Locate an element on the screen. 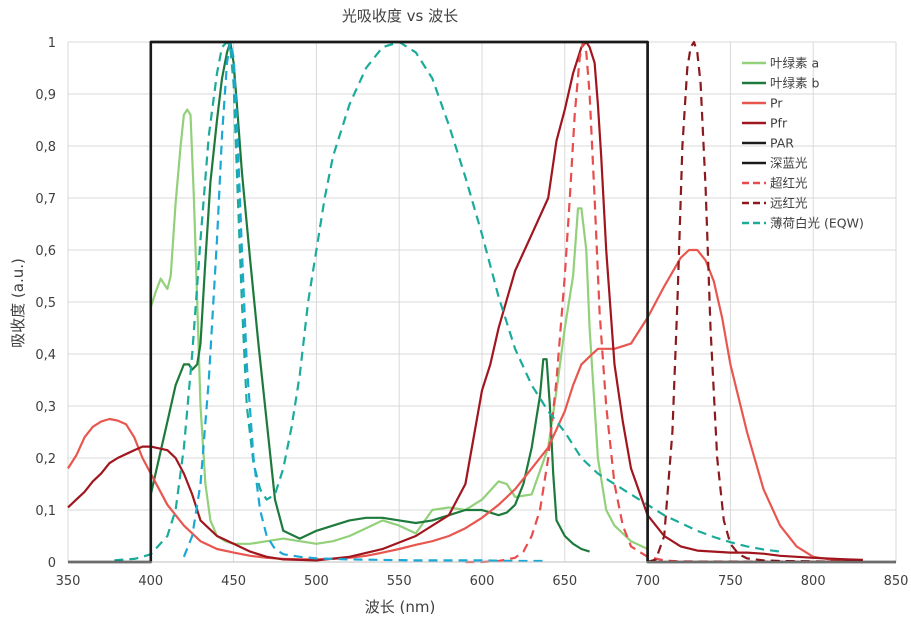 This screenshot has width=911, height=619. y-tick-label: 0,9 is located at coordinates (45, 95).